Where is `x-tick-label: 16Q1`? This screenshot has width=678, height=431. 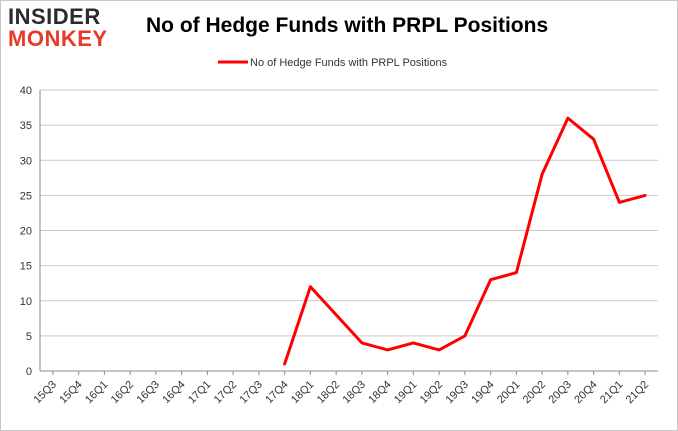
x-tick-label: 16Q1 is located at coordinates (97, 393).